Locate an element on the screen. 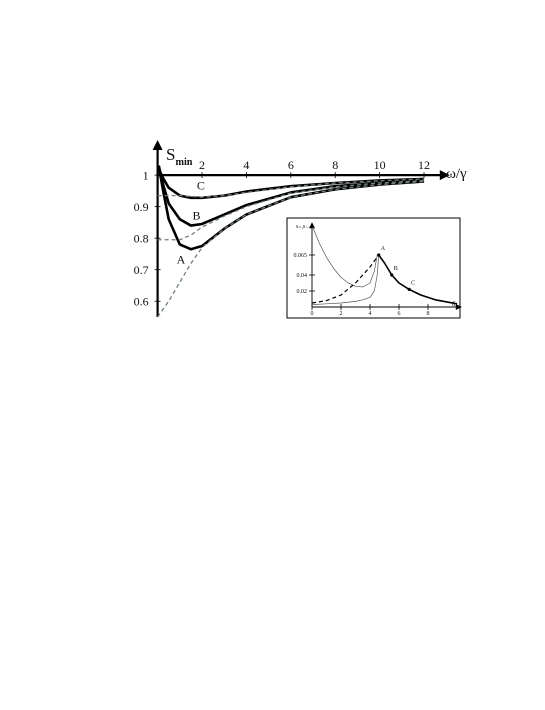  y-tick-label: 0.065 is located at coordinates (301, 256).